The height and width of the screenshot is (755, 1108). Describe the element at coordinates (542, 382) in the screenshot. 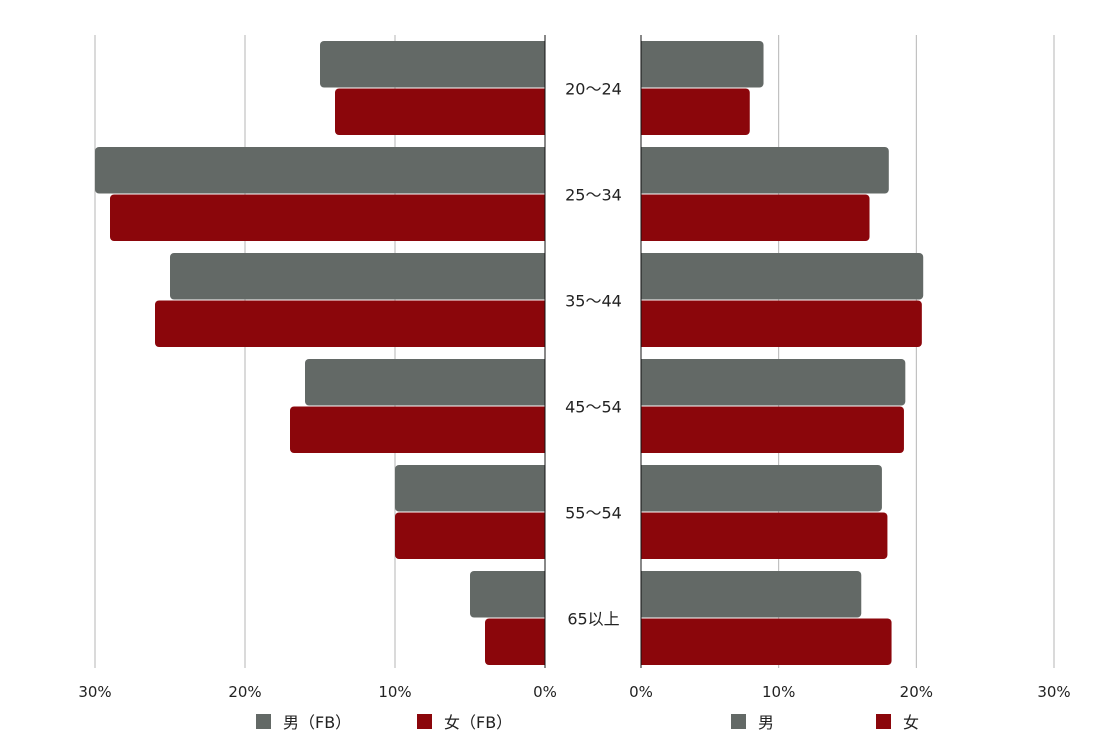

I see `bar-base-left-男-FB-3` at that location.